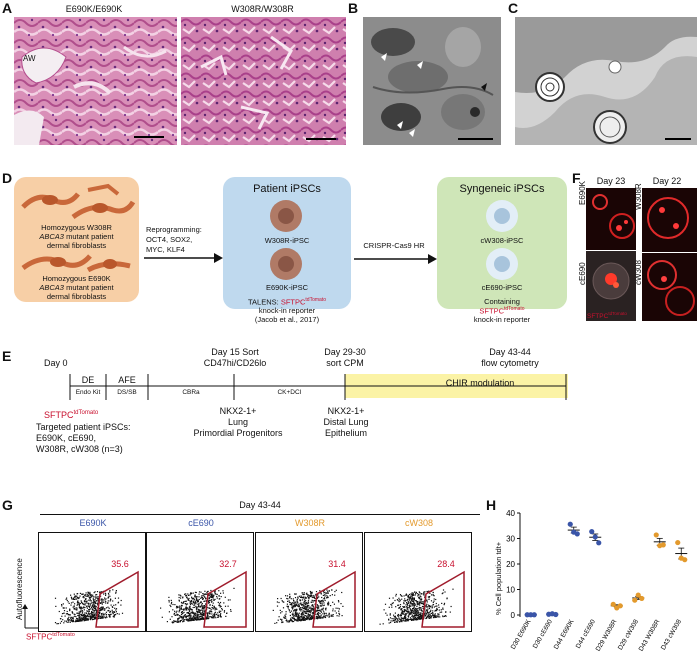  What do you see at coordinates (76, 296) in the screenshot?
I see `fibroblast-text-2c: dermal fibroblasts` at bounding box center [76, 296].